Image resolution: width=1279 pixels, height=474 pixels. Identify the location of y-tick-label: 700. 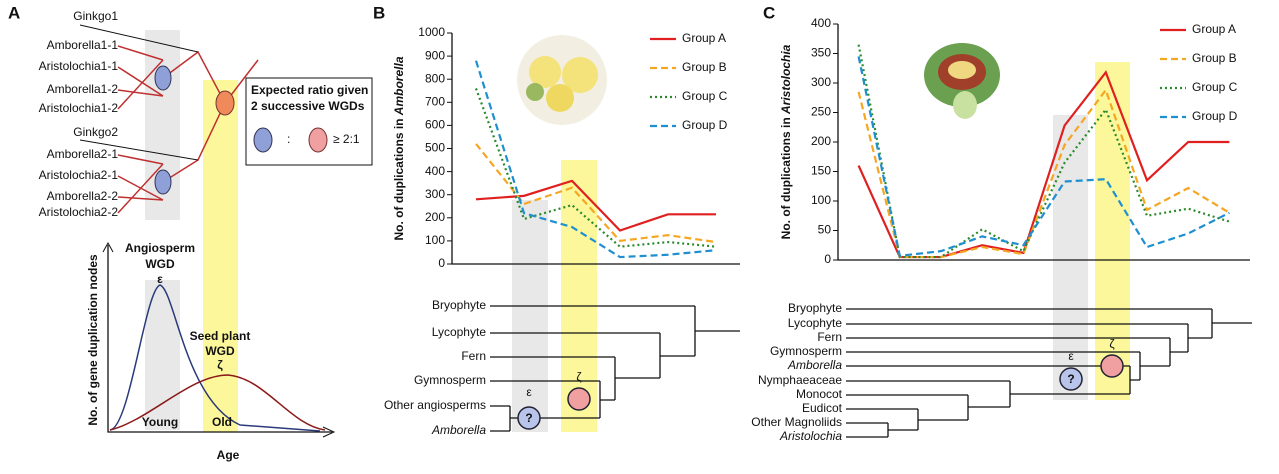
(435, 101).